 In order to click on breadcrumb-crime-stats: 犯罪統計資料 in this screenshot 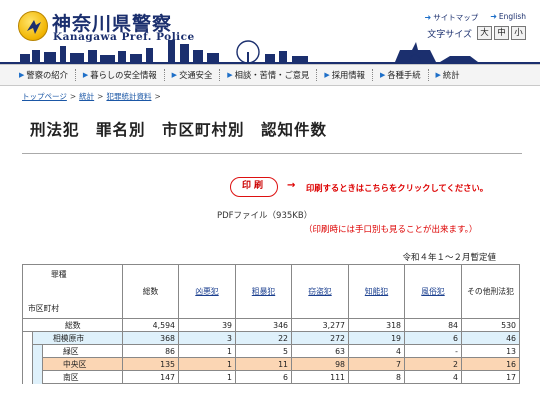, I will do `click(129, 96)`.